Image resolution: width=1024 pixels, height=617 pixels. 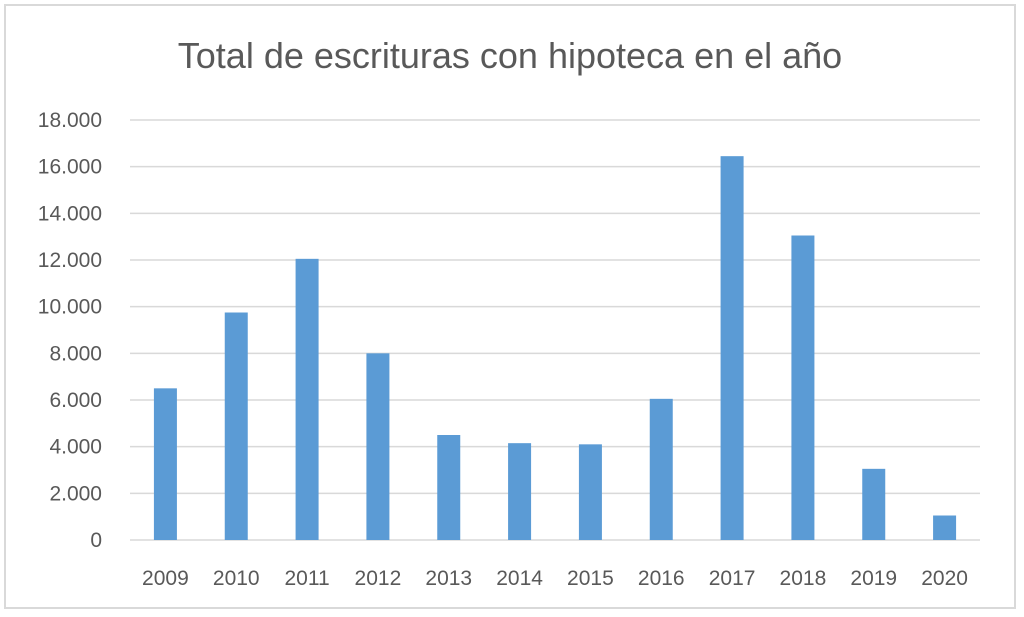 What do you see at coordinates (75, 353) in the screenshot?
I see `y-tick-label: 8.000` at bounding box center [75, 353].